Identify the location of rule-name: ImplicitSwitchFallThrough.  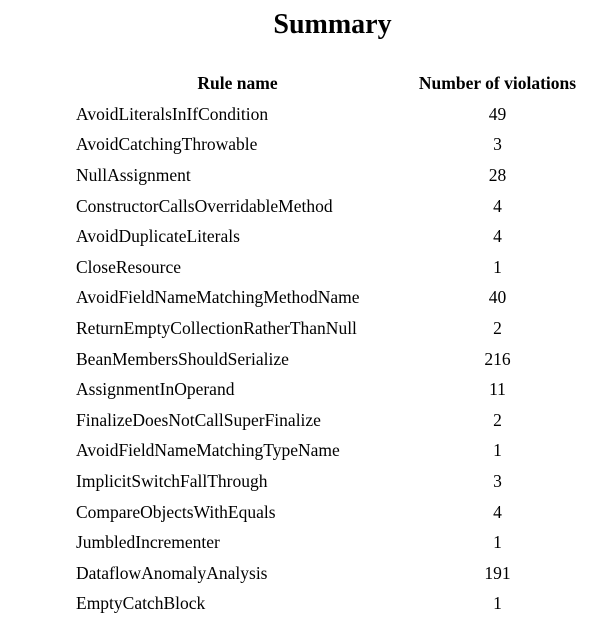
(172, 481).